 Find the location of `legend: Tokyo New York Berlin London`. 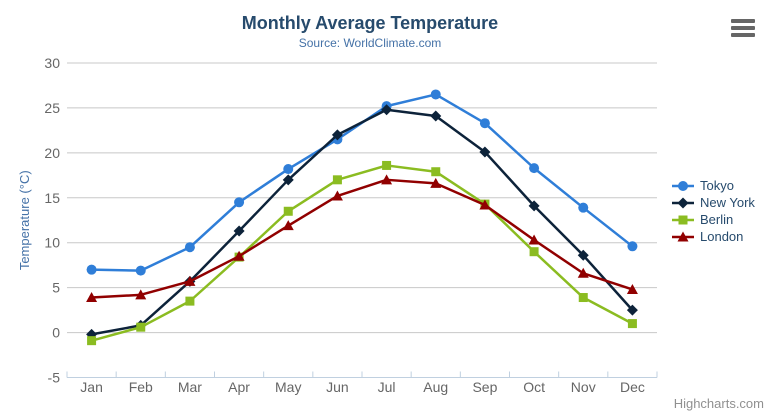

legend: Tokyo New York Berlin London is located at coordinates (713, 211).